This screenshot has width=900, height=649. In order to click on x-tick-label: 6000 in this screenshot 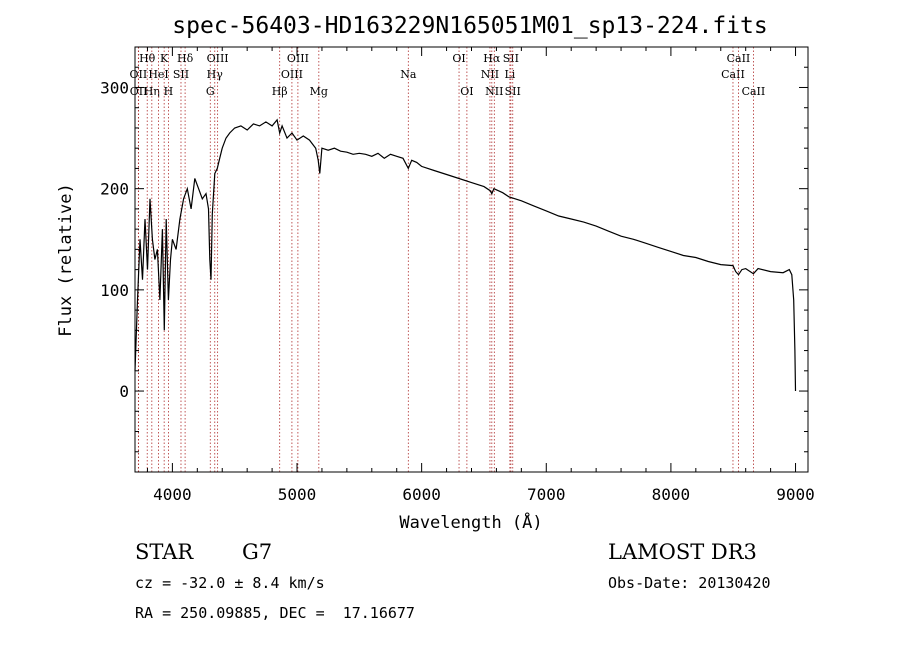, I will do `click(421, 494)`.